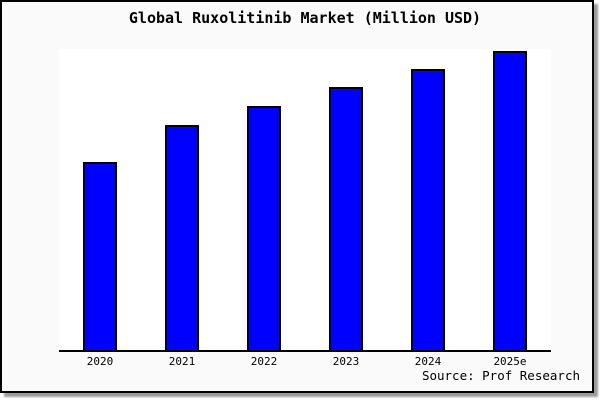 Image resolution: width=600 pixels, height=400 pixels. What do you see at coordinates (500, 375) in the screenshot?
I see `source-credit: Source: Prof Research` at bounding box center [500, 375].